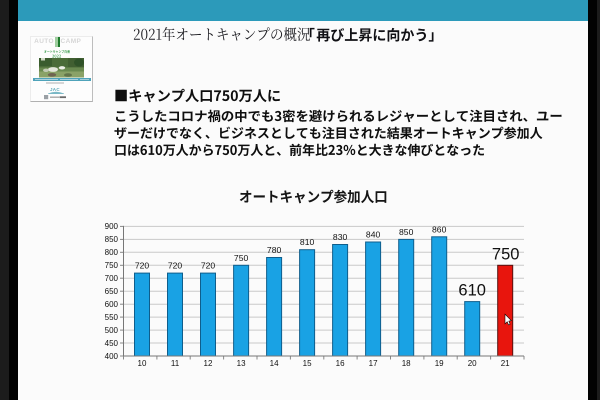 This screenshot has width=600, height=400. Describe the element at coordinates (505, 363) in the screenshot. I see `svg-text: 21` at that location.